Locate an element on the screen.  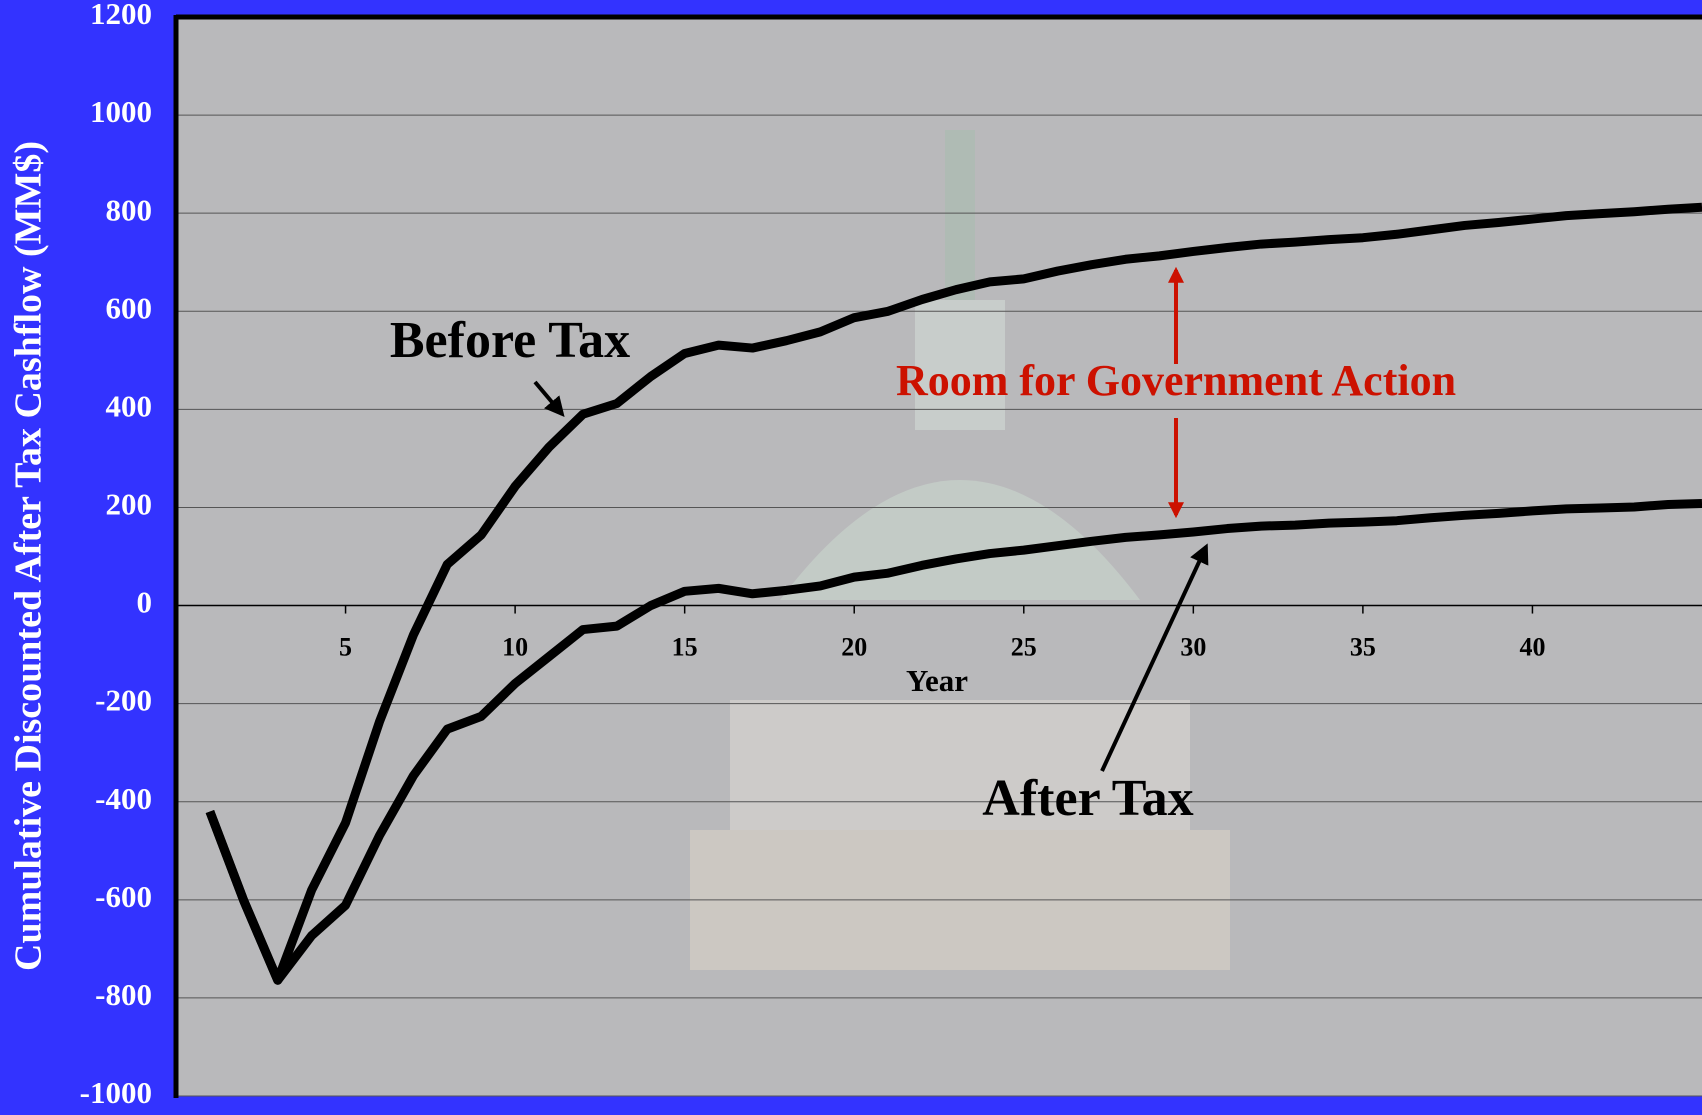
y-tick-label: 200 is located at coordinates (129, 504).